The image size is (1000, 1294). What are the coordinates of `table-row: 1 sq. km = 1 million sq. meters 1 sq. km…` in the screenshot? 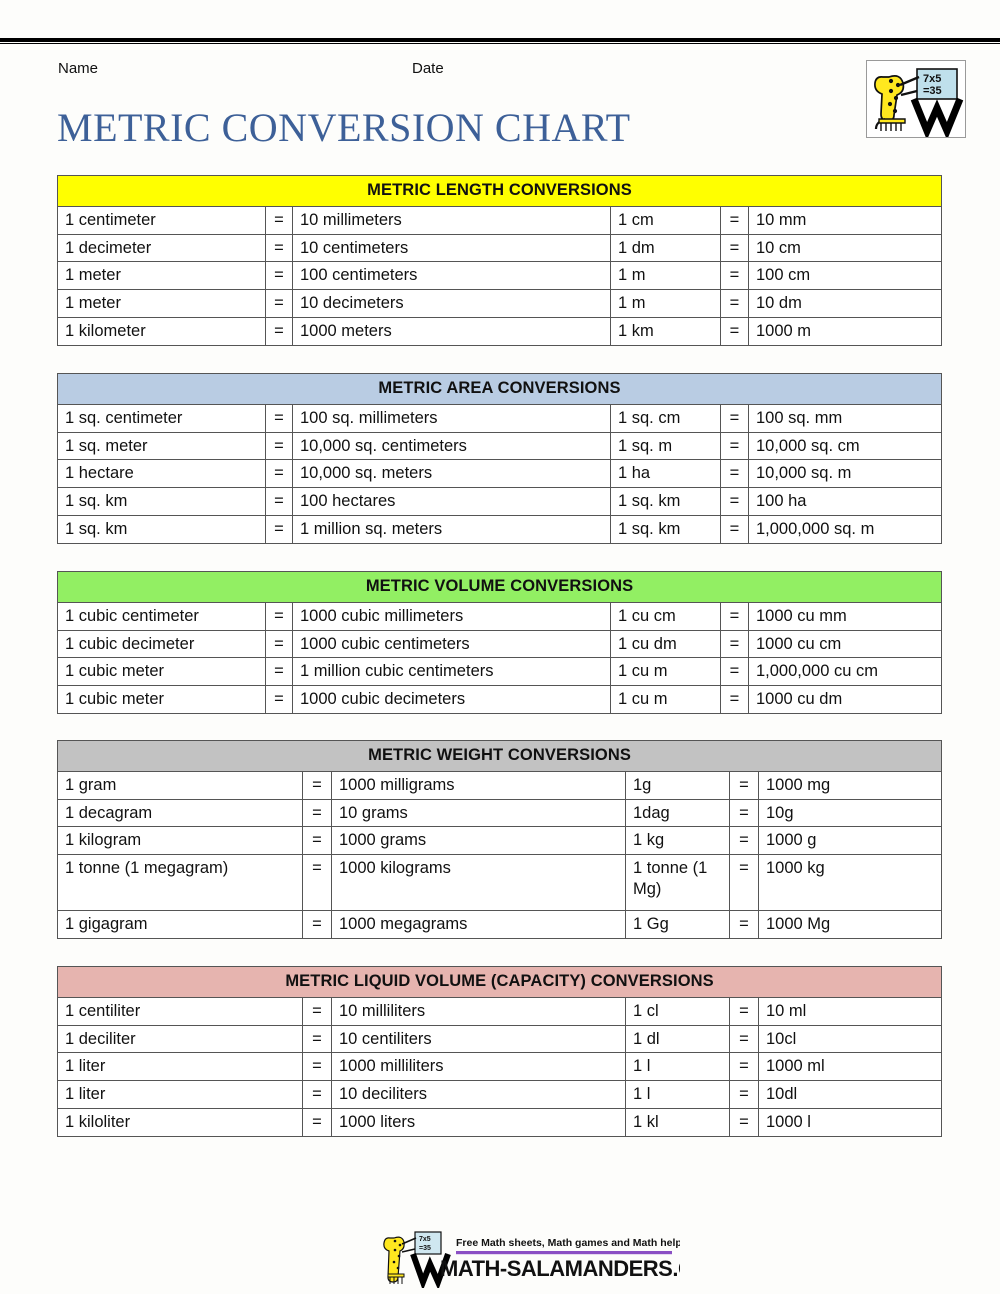 It's located at (500, 529).